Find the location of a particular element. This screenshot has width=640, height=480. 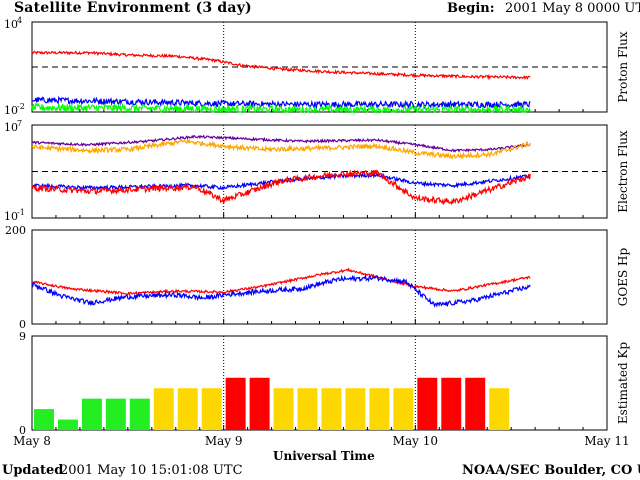

electron-y-tick-exponent: 7 is located at coordinates (19, 123).